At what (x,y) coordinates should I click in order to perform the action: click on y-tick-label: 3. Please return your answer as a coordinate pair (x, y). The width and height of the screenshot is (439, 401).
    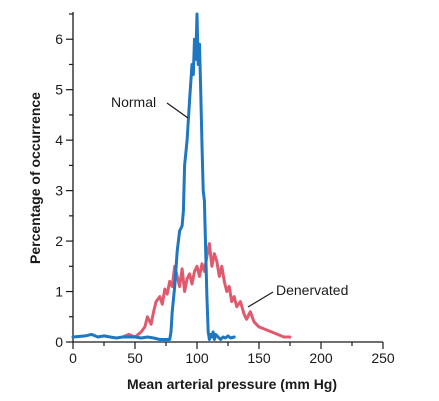
    Looking at the image, I should click on (59, 191).